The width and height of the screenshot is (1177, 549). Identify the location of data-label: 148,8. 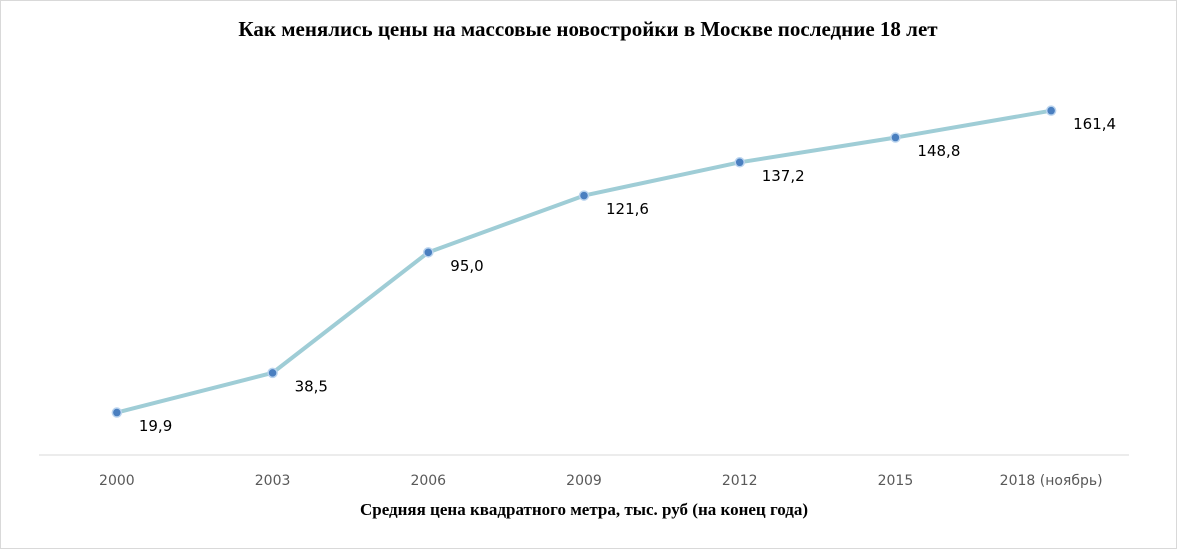
(938, 151).